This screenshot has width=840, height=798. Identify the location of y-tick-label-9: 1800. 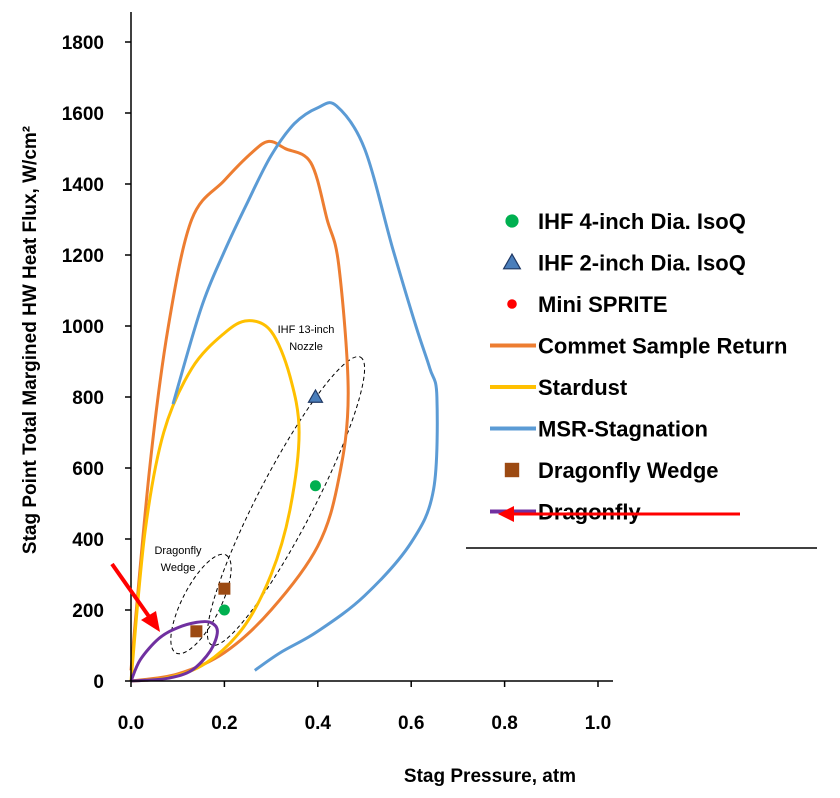
(83, 43).